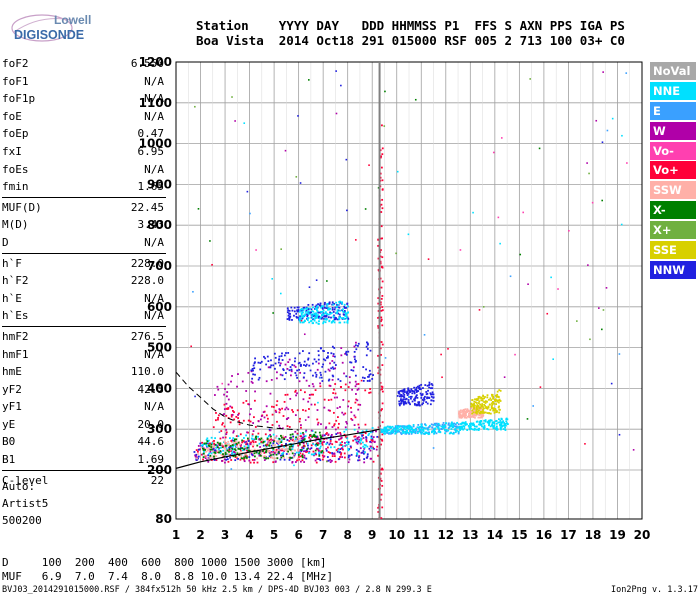 This screenshot has width=700, height=600. What do you see at coordinates (9, 424) in the screenshot?
I see `param-name: yE` at bounding box center [9, 424].